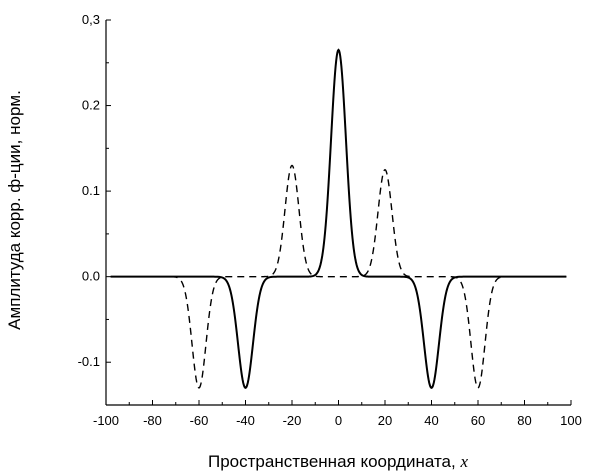 This screenshot has width=593, height=473. Describe the element at coordinates (91, 190) in the screenshot. I see `y-tick-label: 0.1` at that location.